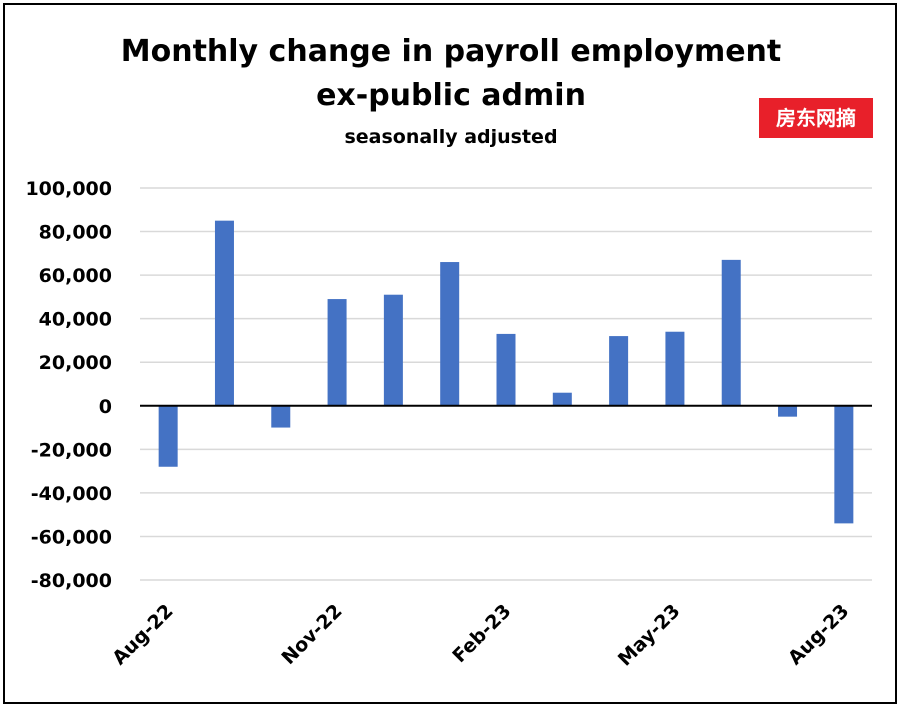 Image resolution: width=902 pixels, height=709 pixels. Describe the element at coordinates (818, 634) in the screenshot. I see `x-tick-label: Aug-23` at that location.